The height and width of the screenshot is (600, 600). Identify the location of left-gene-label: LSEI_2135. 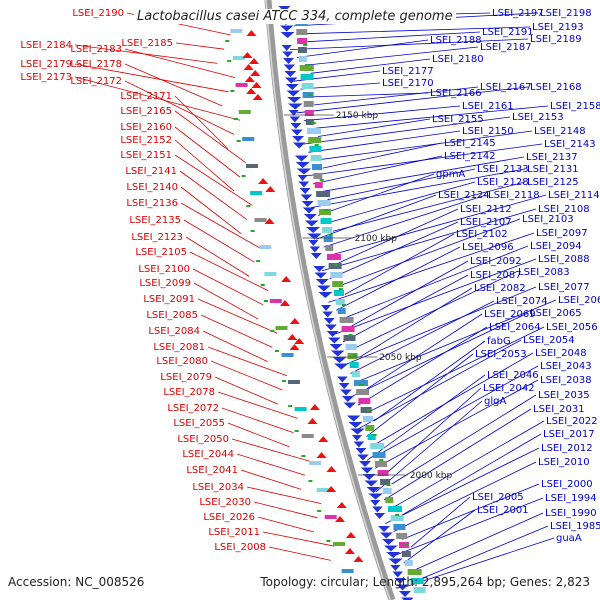
(155, 220).